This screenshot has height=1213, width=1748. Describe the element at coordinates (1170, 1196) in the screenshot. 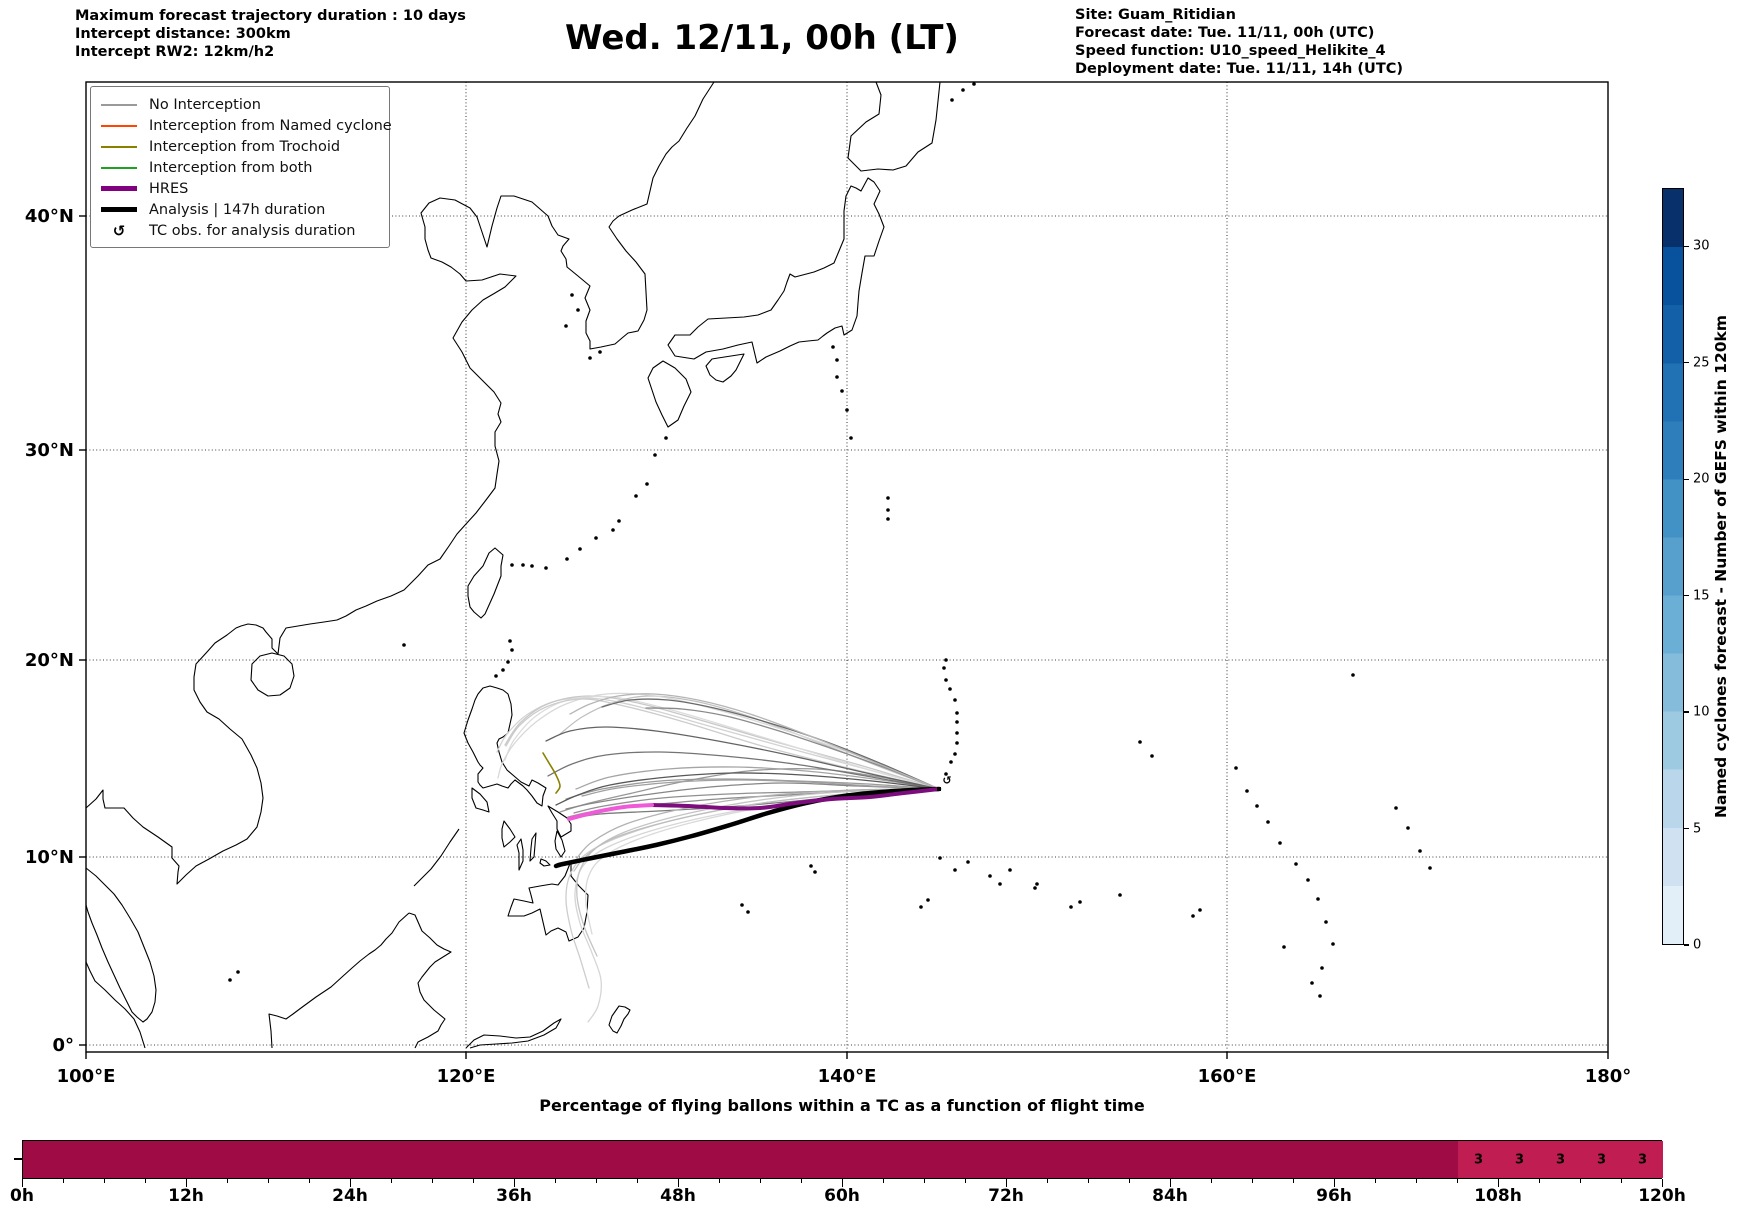

I see `strip-axis-label: 84h` at that location.